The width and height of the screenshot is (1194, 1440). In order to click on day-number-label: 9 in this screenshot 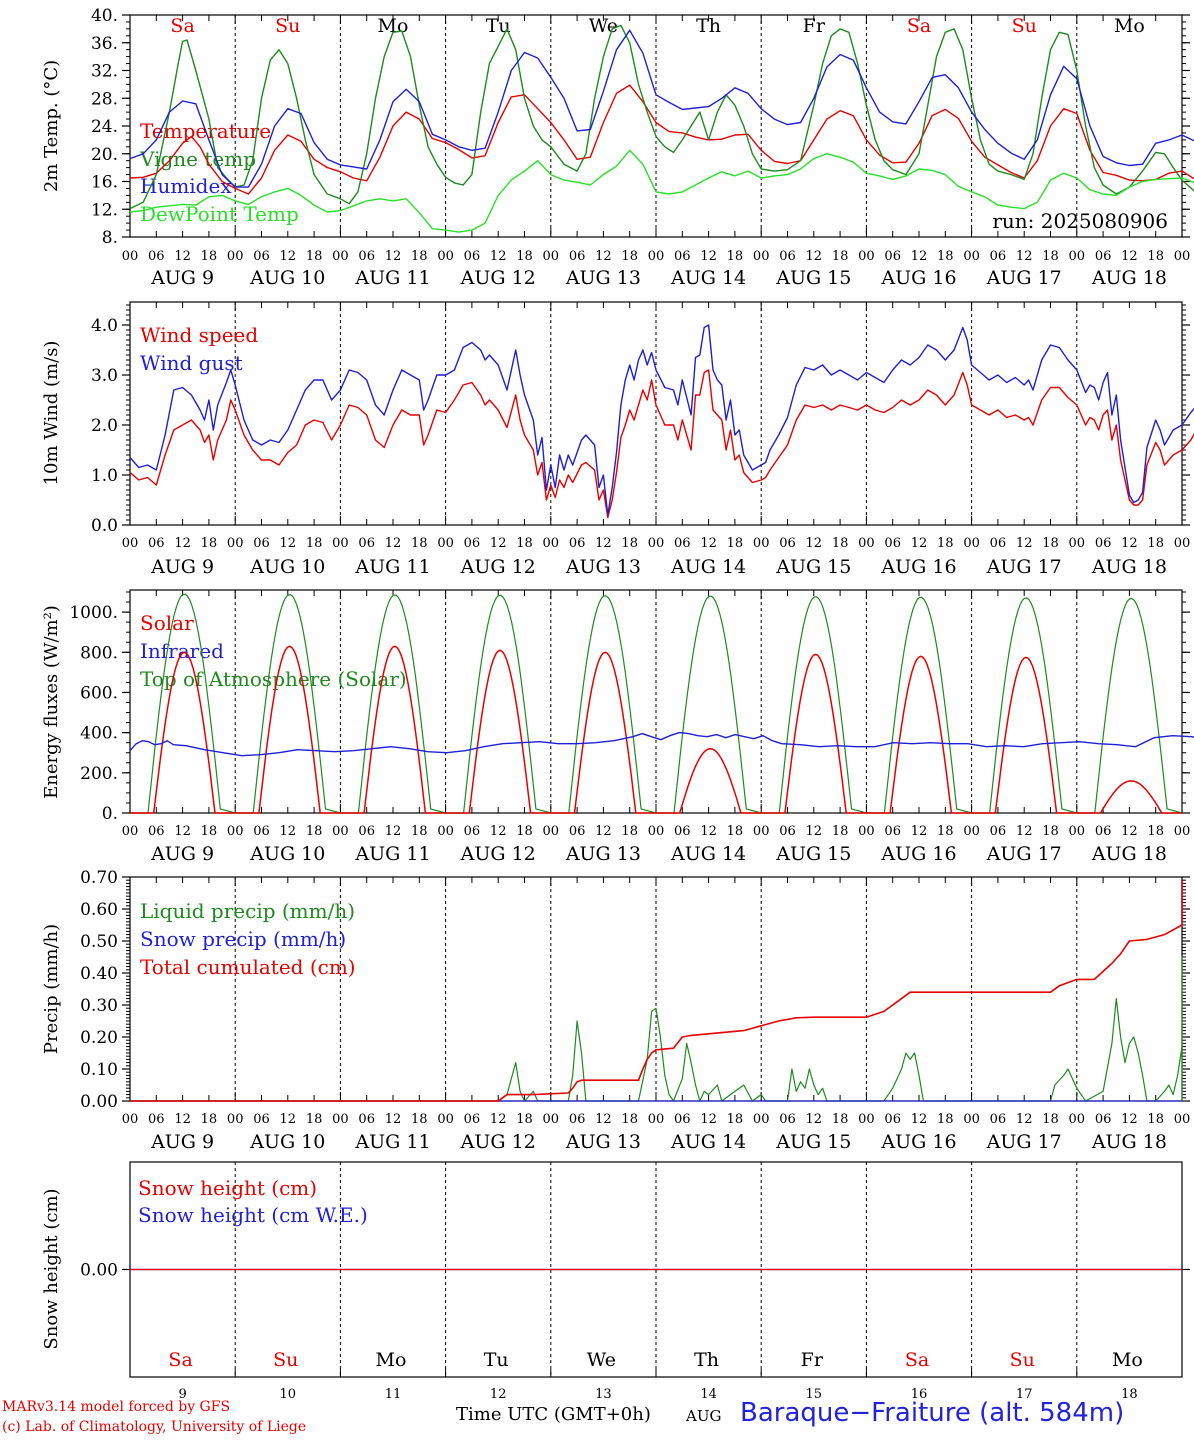, I will do `click(182, 1394)`.